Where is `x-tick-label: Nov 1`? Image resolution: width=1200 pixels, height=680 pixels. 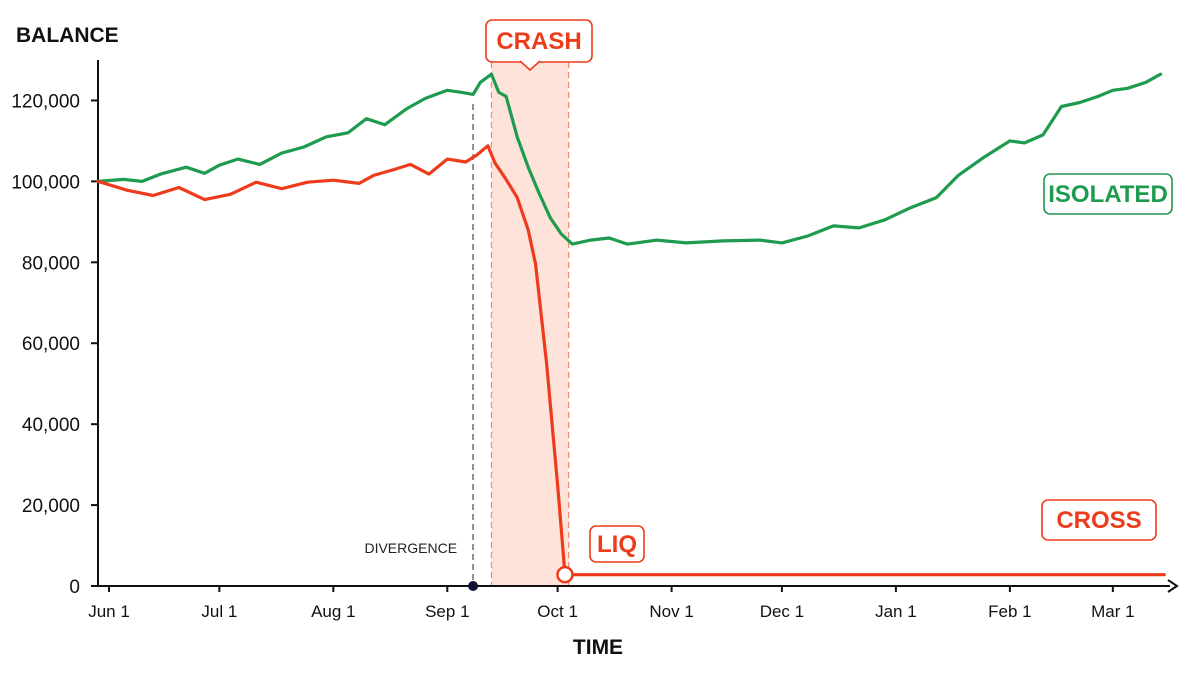
x-tick-label: Nov 1 is located at coordinates (671, 611).